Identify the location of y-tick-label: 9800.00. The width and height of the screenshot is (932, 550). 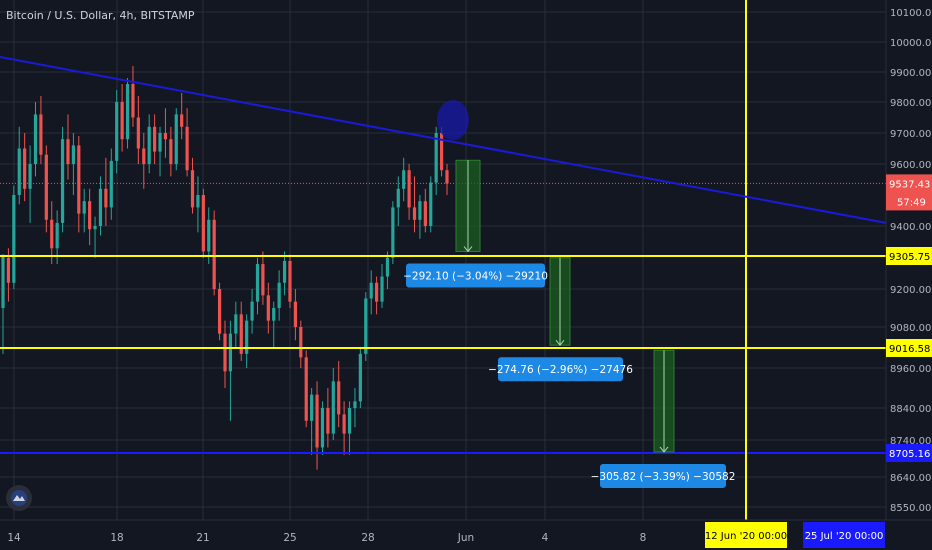
(910, 103).